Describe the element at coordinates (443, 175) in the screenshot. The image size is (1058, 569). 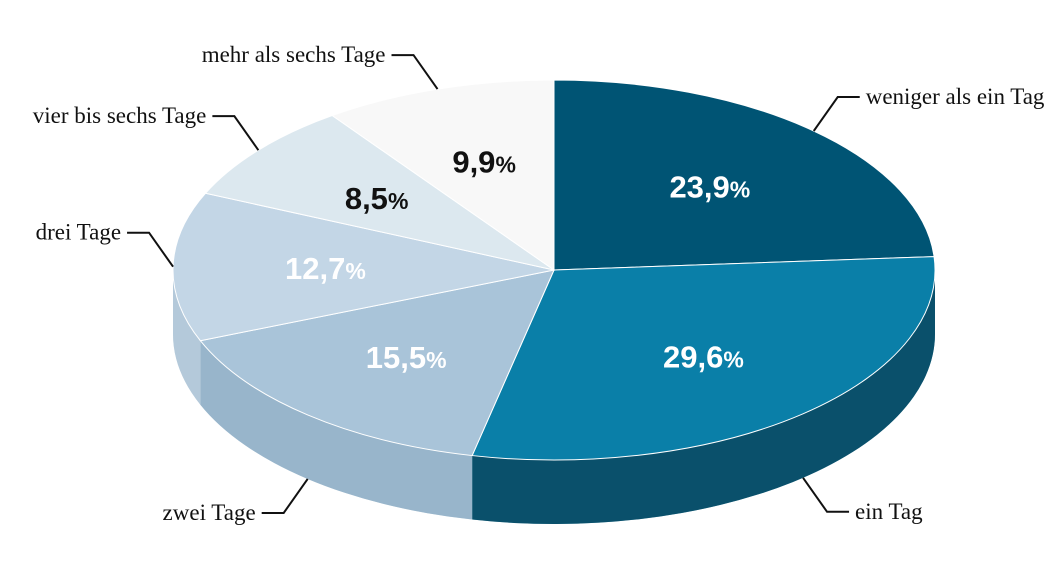
I see `pie-slice-mehr-als-sechs-tage` at that location.